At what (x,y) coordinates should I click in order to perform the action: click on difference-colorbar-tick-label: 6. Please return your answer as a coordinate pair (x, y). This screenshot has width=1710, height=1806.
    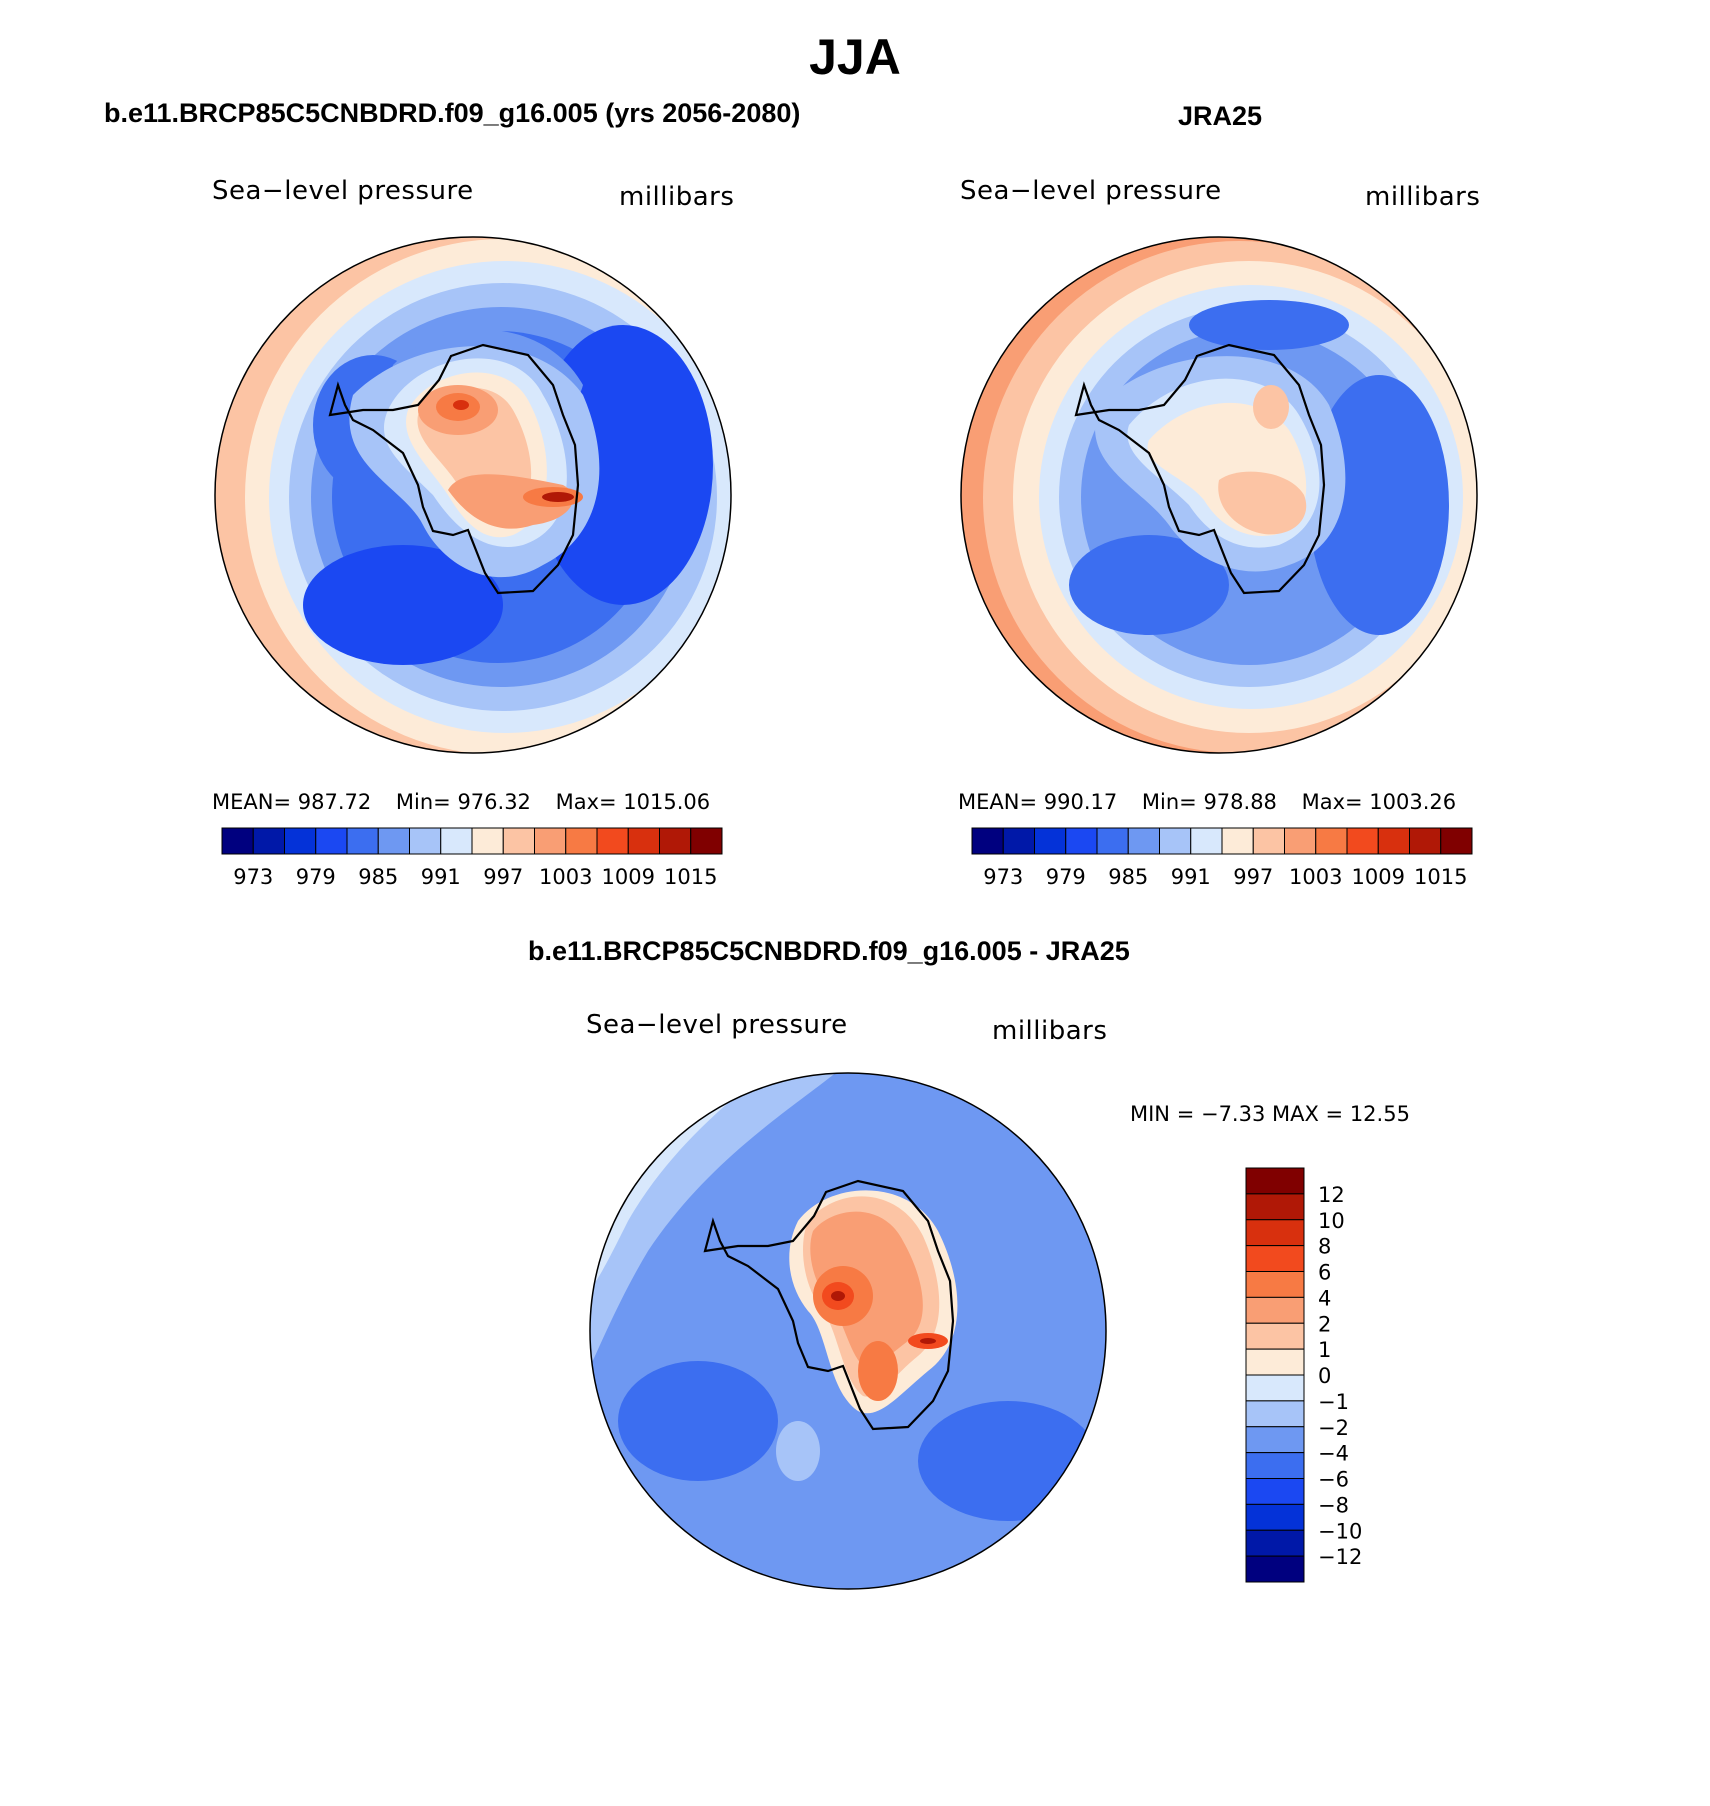
    Looking at the image, I should click on (1324, 1273).